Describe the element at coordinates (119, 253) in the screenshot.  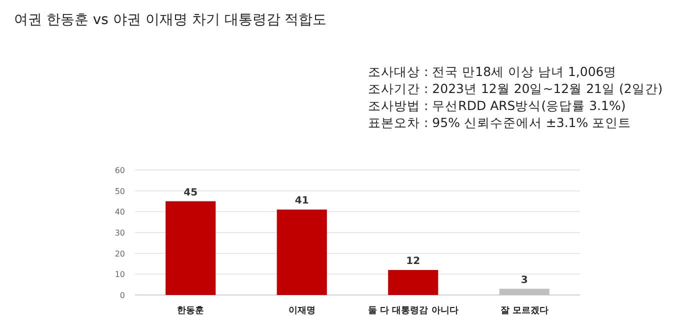
I see `y-tick-label: 20` at that location.